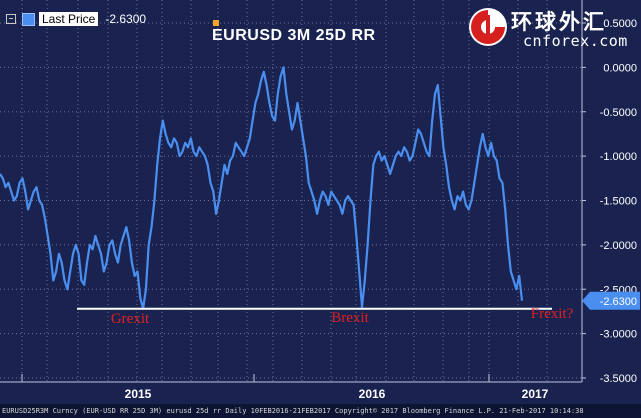 The width and height of the screenshot is (641, 418). What do you see at coordinates (618, 202) in the screenshot?
I see `y-tick-label: -1.5000` at bounding box center [618, 202].